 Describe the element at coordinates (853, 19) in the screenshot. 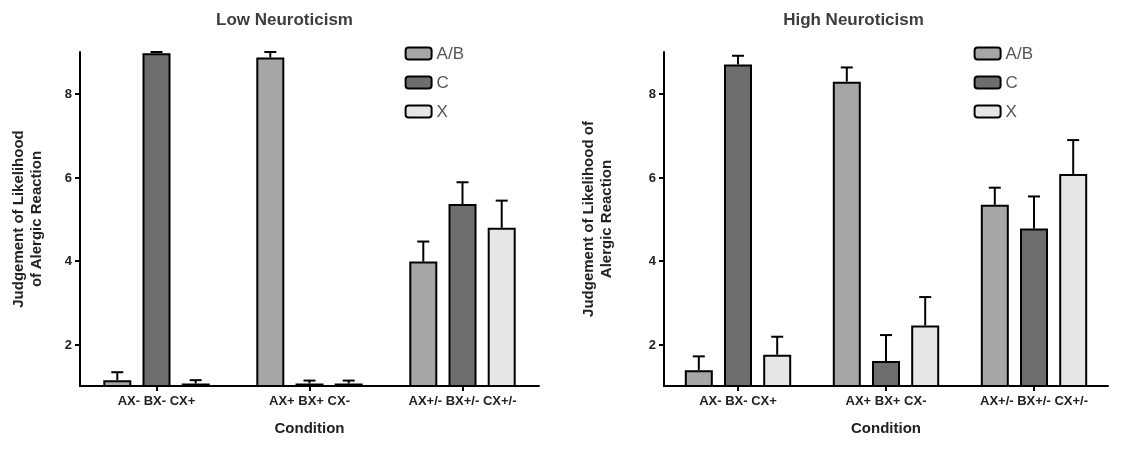

I see `chart-title: High Neuroticism` at that location.